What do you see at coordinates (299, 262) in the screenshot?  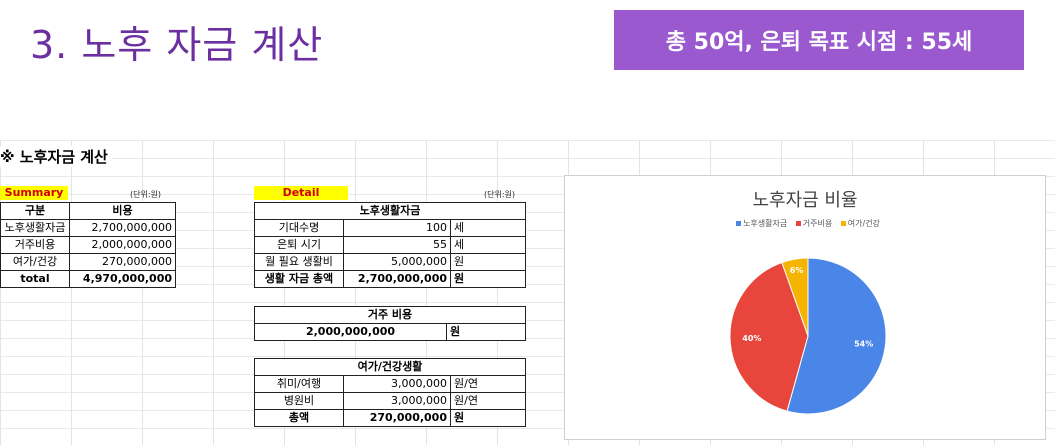 I see `living-row-name: 월 필요 생활비` at bounding box center [299, 262].